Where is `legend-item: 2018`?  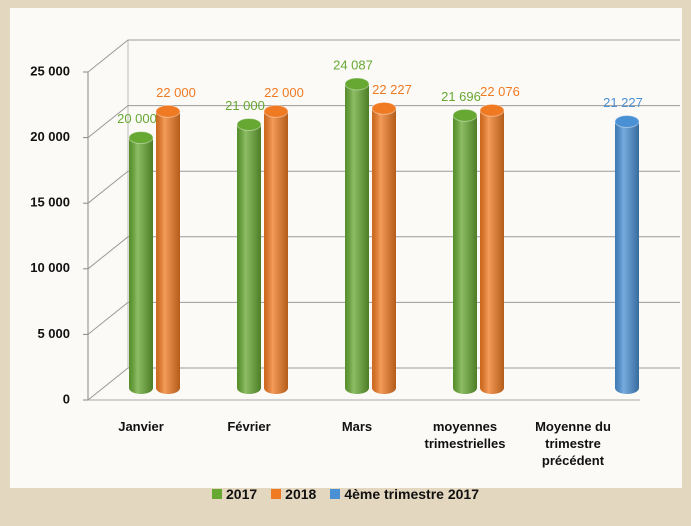
legend-item: 2018 is located at coordinates (293, 494).